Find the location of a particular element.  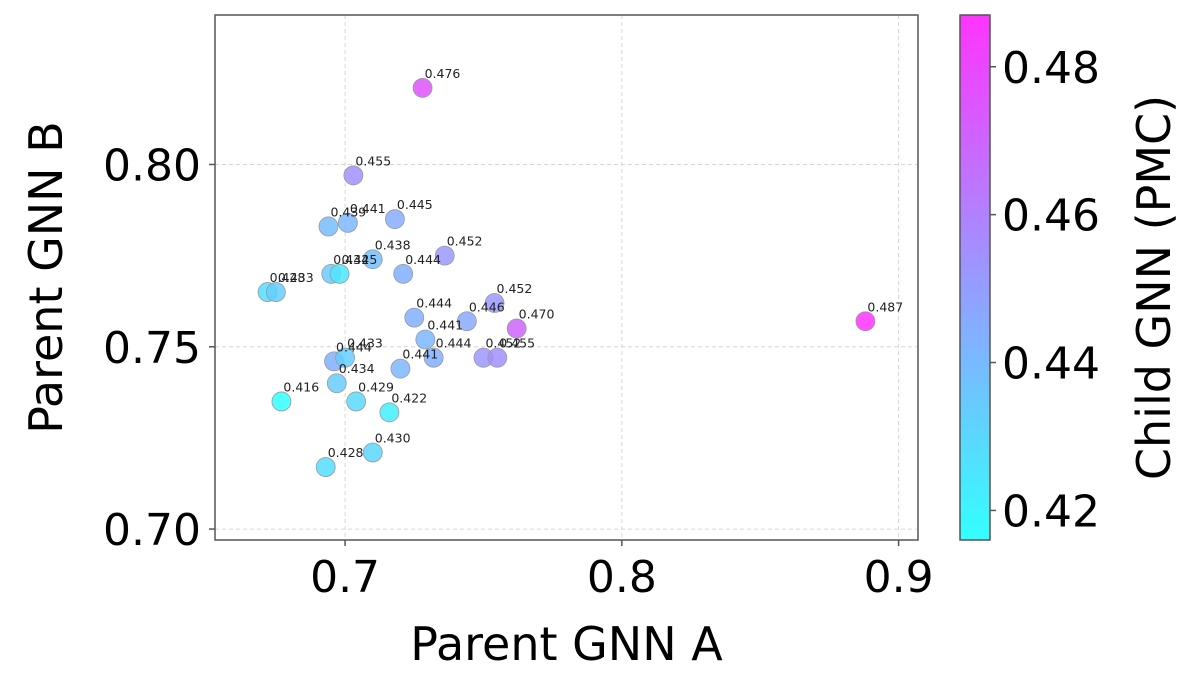

x-axis-ticks: 0.7 0.8 0.9 is located at coordinates (622, 571).